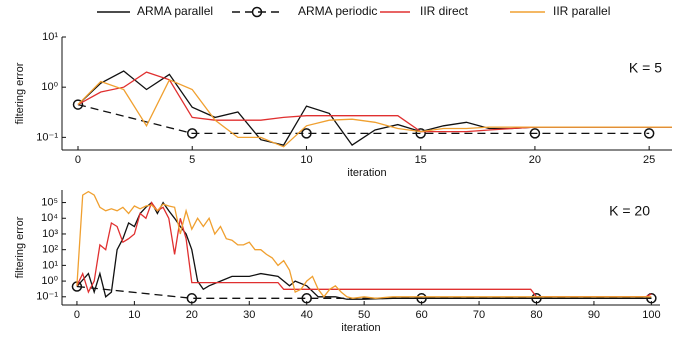  What do you see at coordinates (49, 218) in the screenshot?
I see `y-tick-label: 10⁴` at bounding box center [49, 218].